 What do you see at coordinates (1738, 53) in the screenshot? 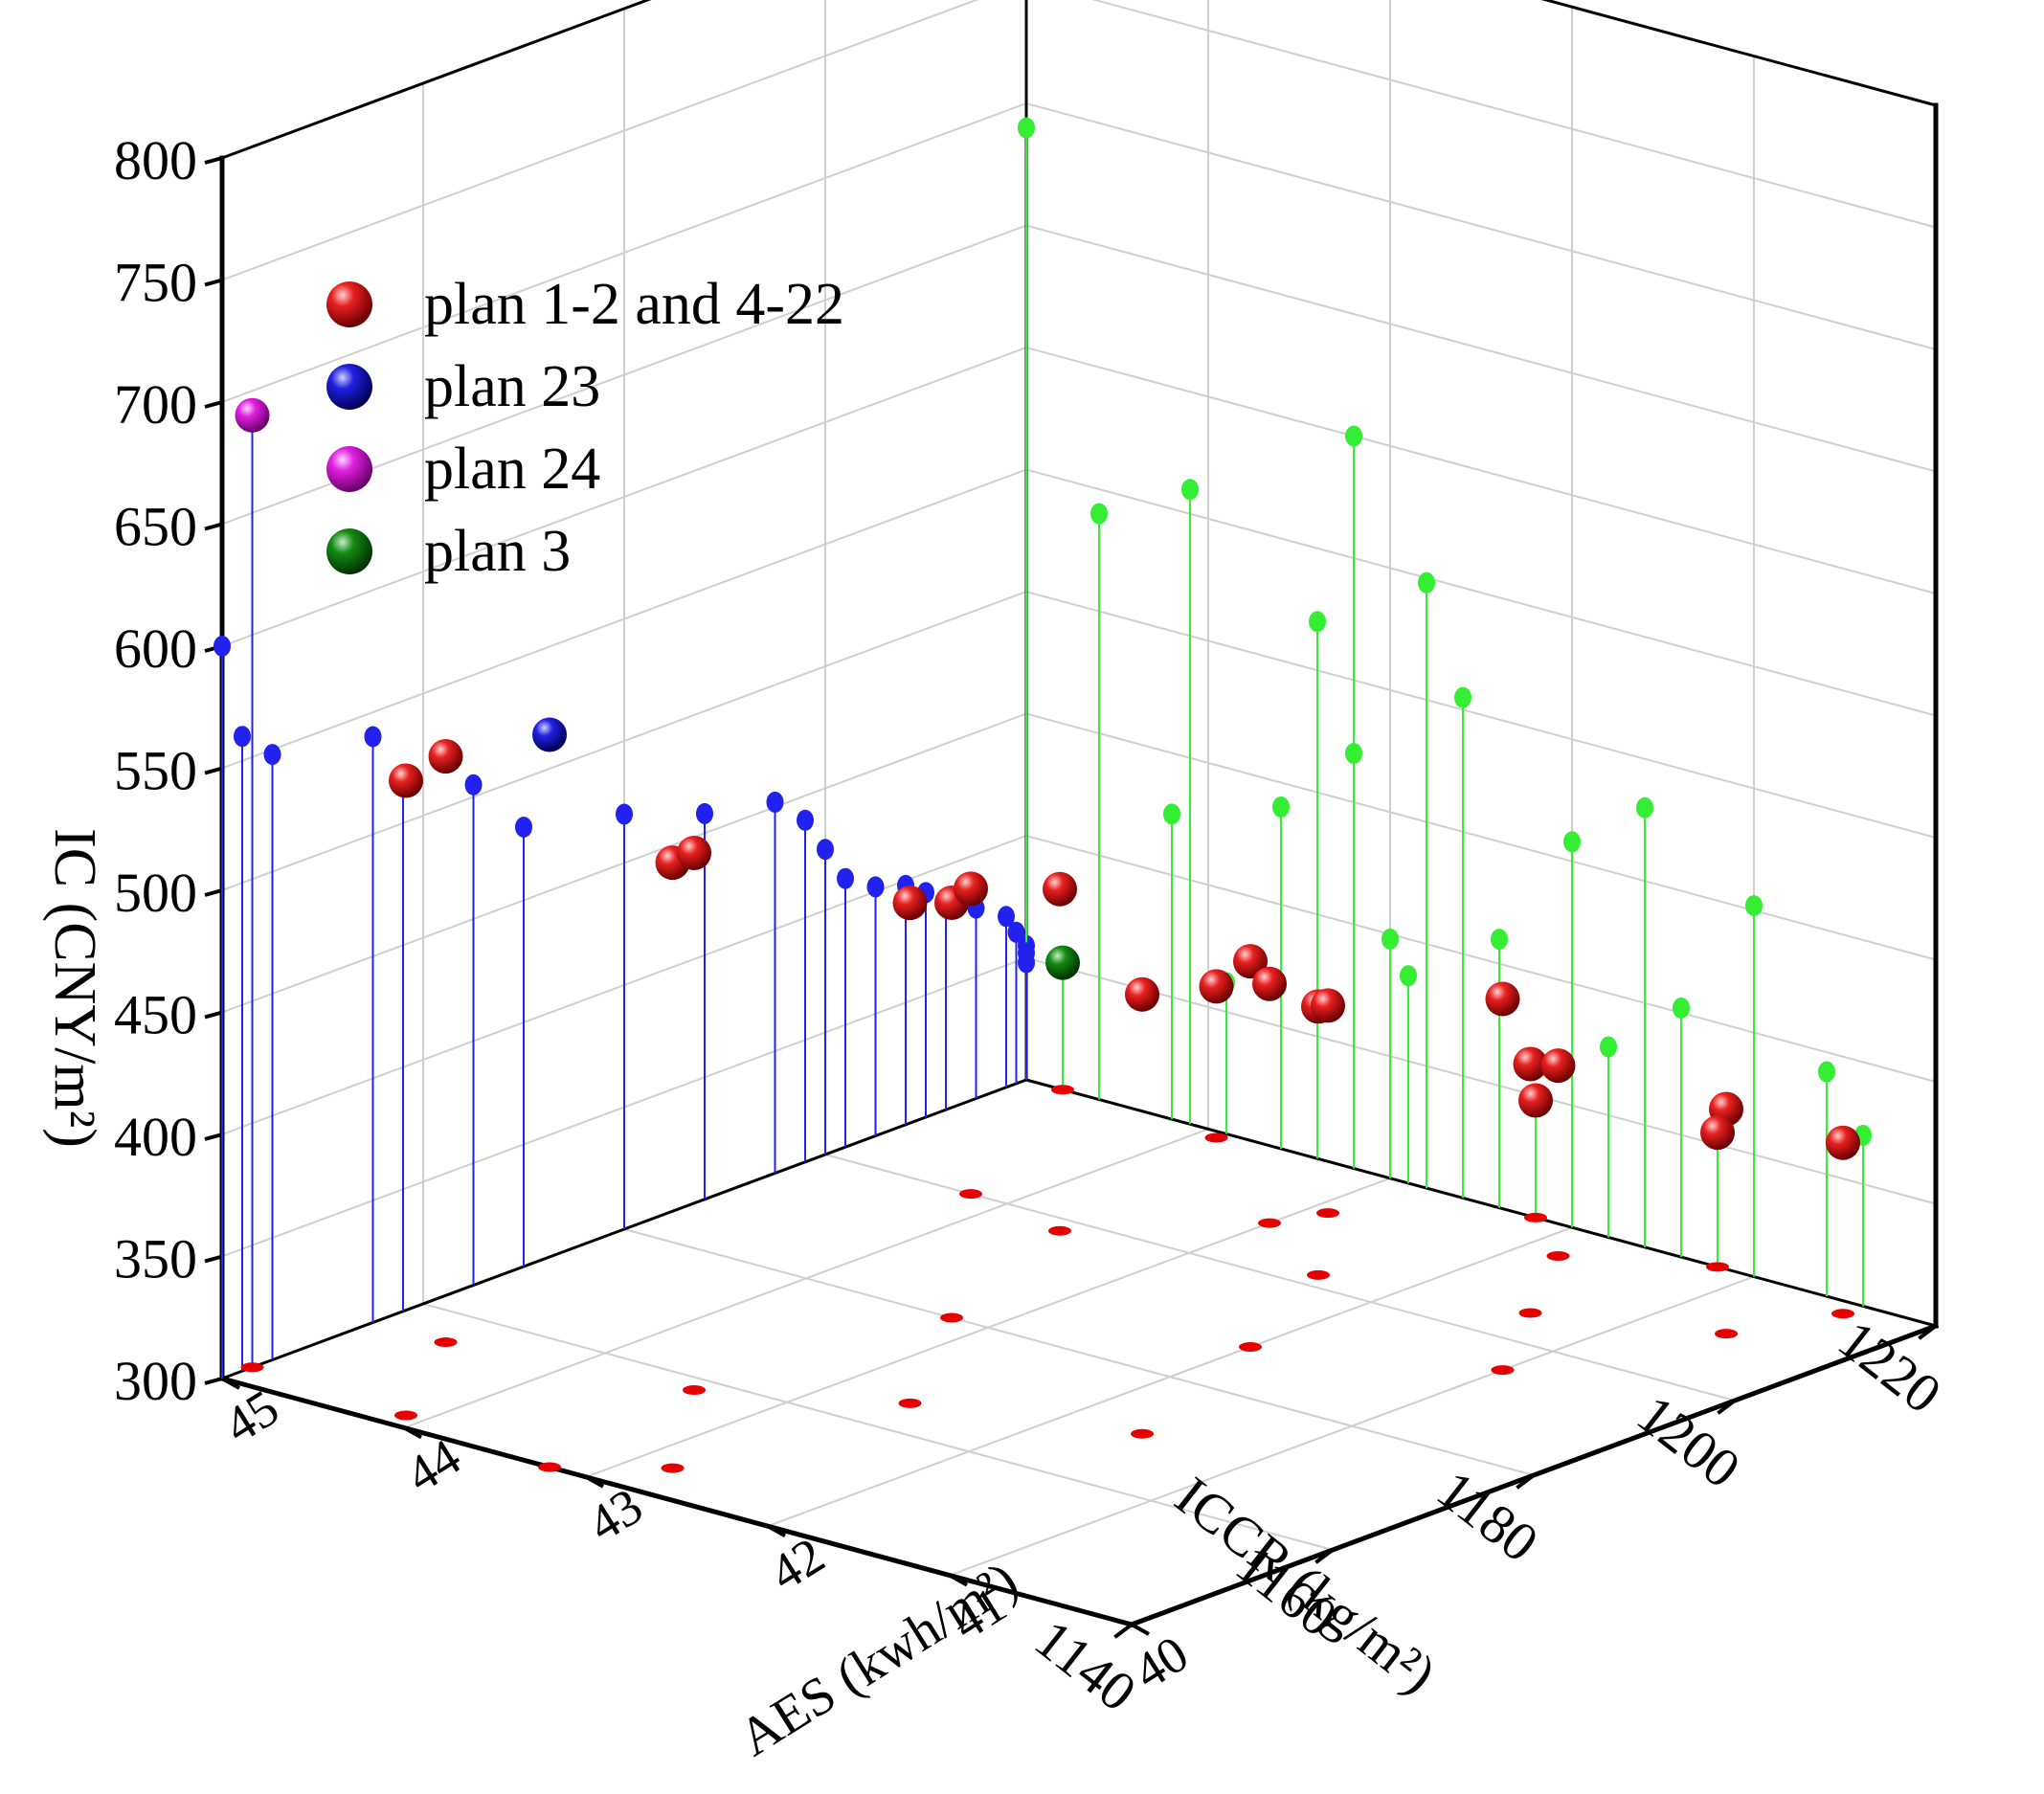
I see `right-wall-top-edge` at bounding box center [1738, 53].